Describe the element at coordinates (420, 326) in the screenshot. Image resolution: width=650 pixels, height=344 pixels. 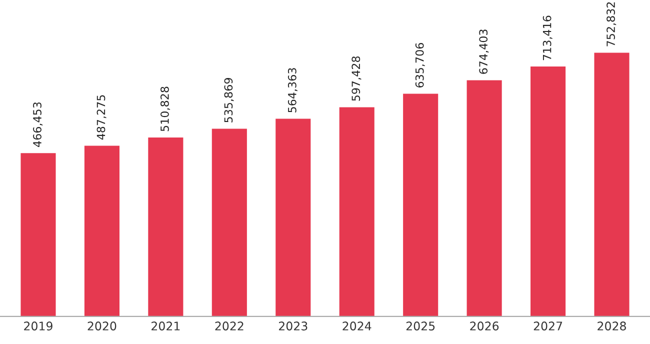
I see `x-tick-label: 2025` at that location.